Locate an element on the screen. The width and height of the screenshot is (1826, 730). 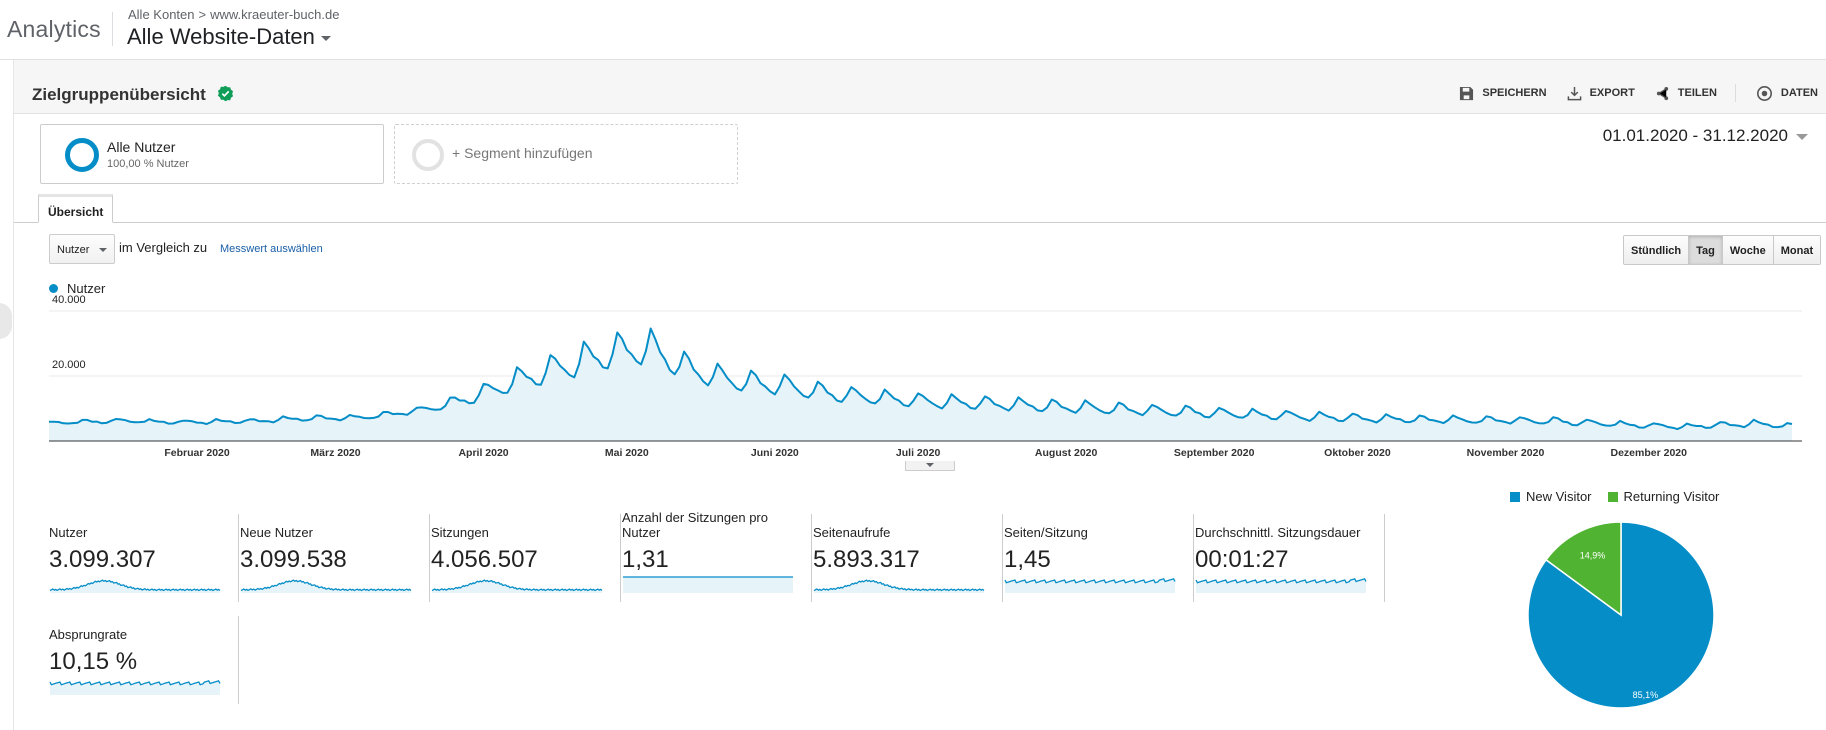
x-tick-label: April 2020 is located at coordinates (483, 453).